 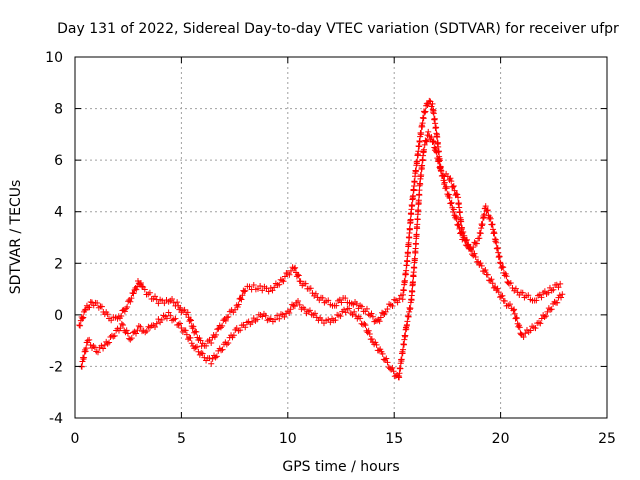 I want to click on y-axis-label: SDTVAR / TECUs, so click(x=16, y=237).